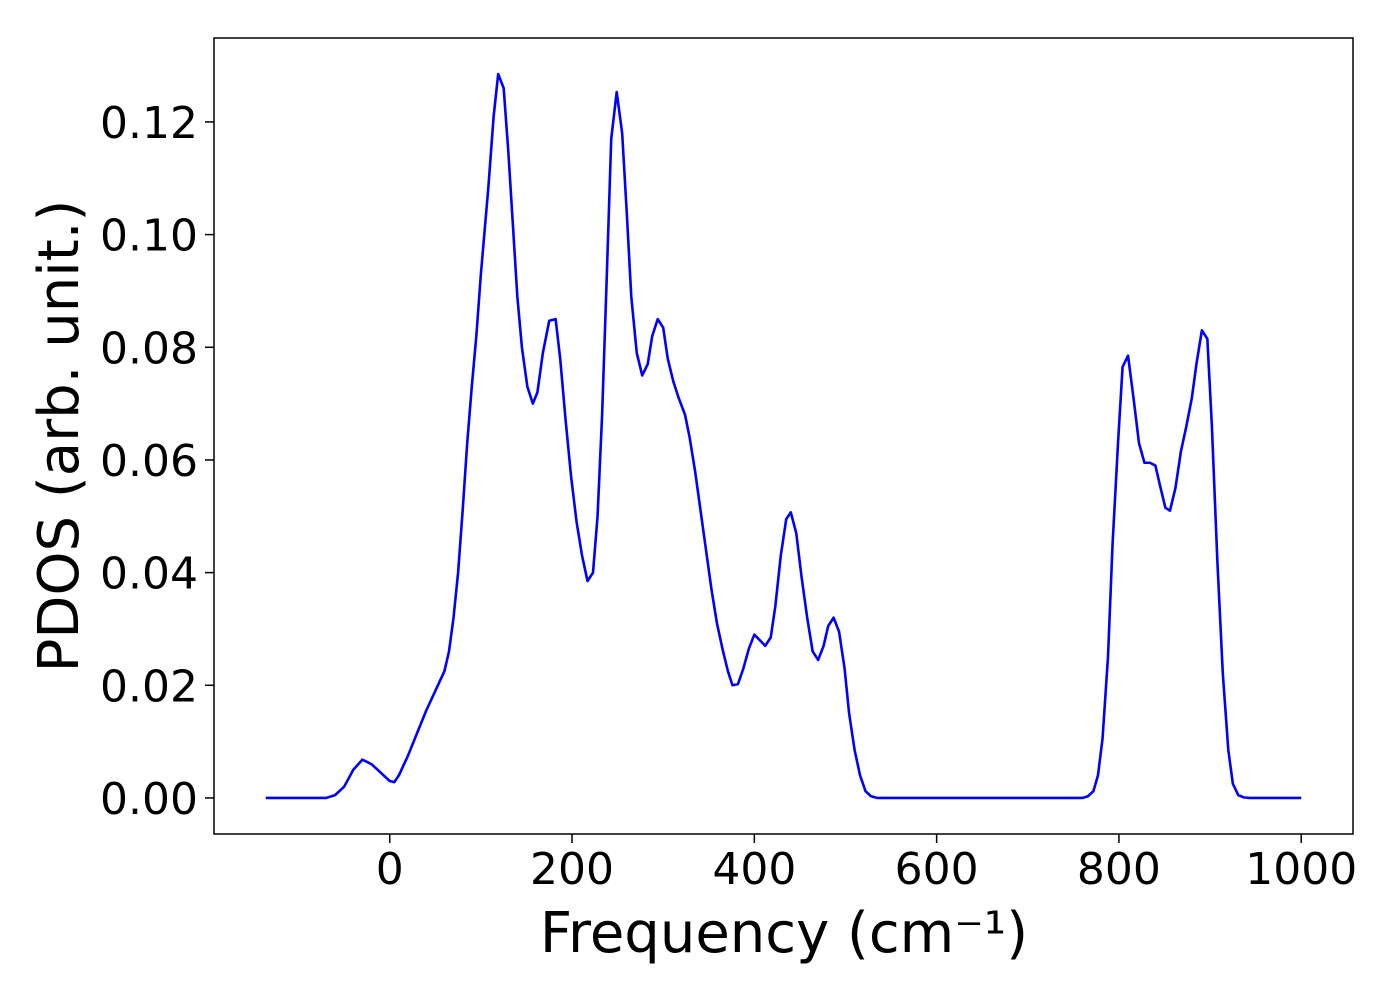 The width and height of the screenshot is (1400, 1004). Describe the element at coordinates (754, 869) in the screenshot. I see `x-tick-label: 400` at that location.